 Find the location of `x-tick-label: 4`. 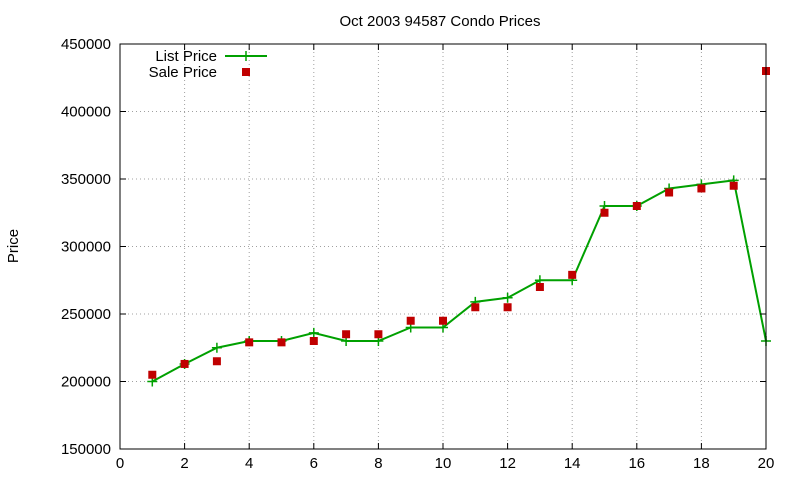

x-tick-label: 4 is located at coordinates (249, 463).